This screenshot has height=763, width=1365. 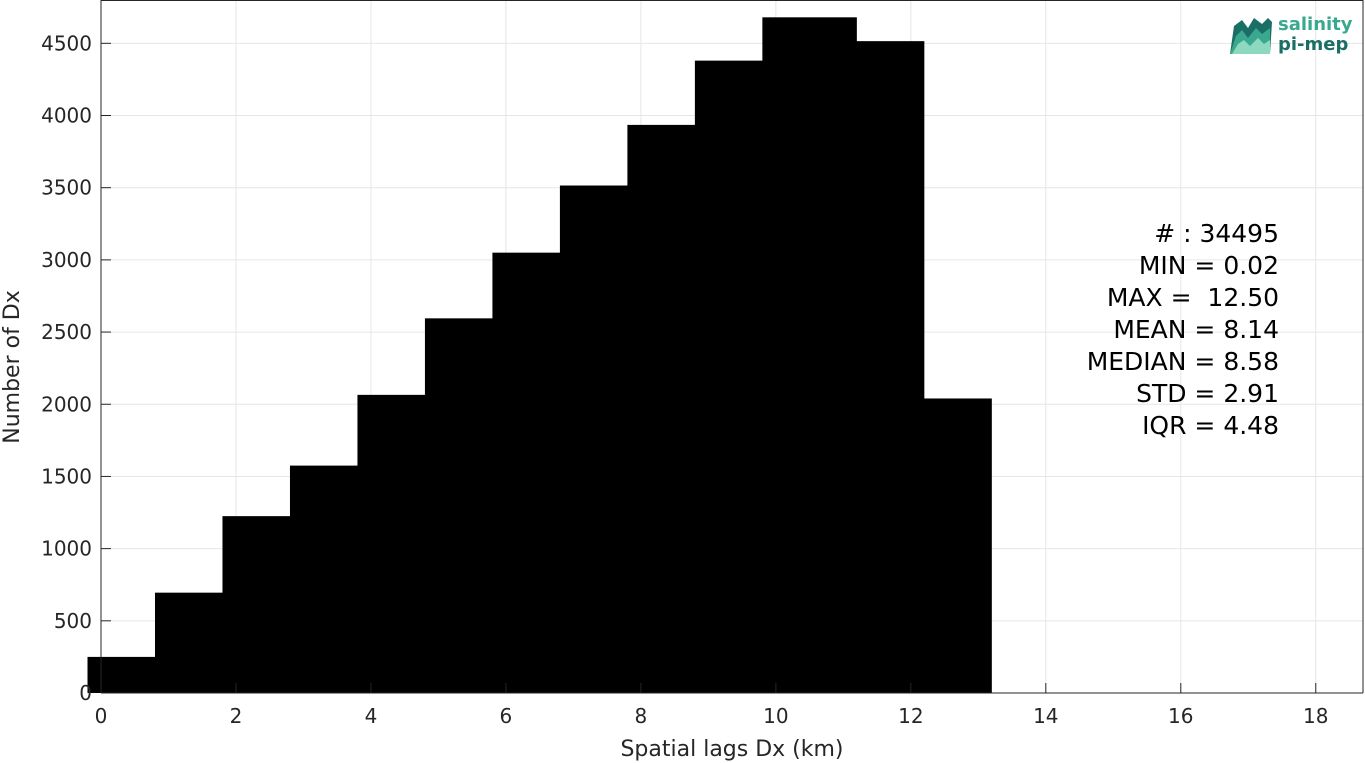 I want to click on y-tick-label: 1500, so click(x=66, y=476).